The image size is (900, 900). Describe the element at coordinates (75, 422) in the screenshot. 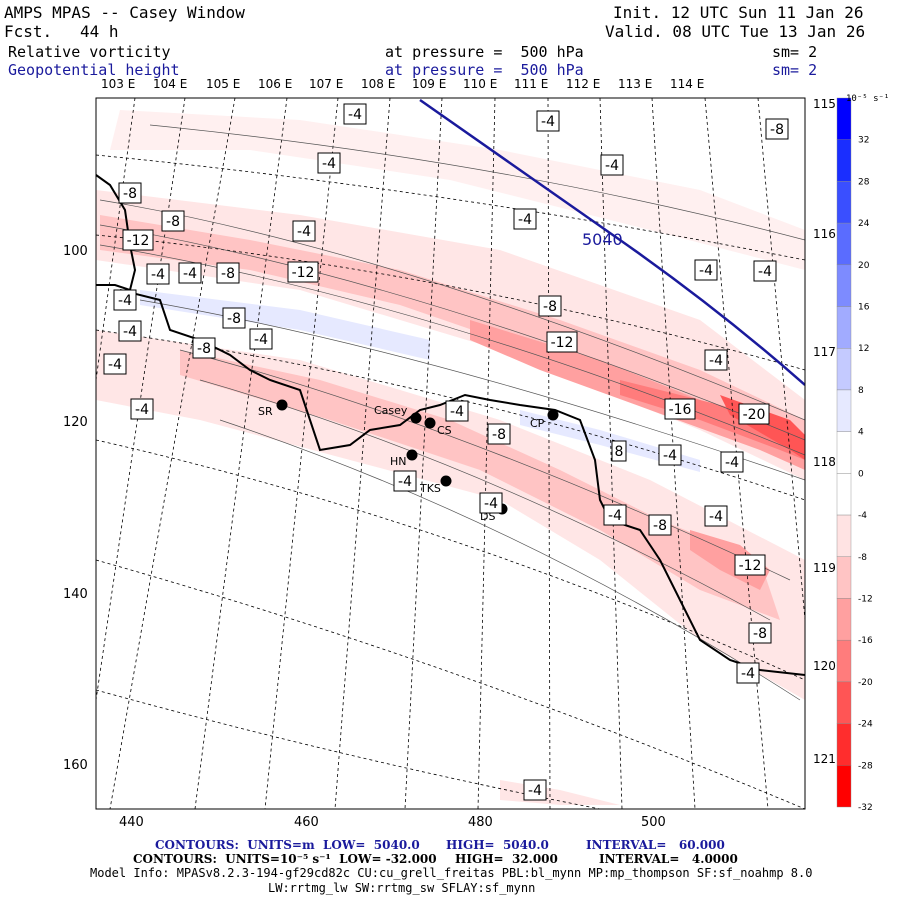

I see `y-tick-label: 120` at that location.